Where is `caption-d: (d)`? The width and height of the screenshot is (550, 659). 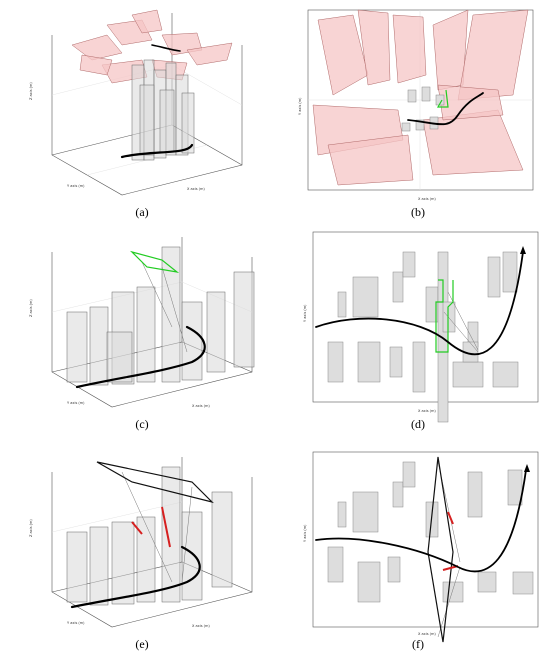
caption-d: (d) is located at coordinates (418, 424).